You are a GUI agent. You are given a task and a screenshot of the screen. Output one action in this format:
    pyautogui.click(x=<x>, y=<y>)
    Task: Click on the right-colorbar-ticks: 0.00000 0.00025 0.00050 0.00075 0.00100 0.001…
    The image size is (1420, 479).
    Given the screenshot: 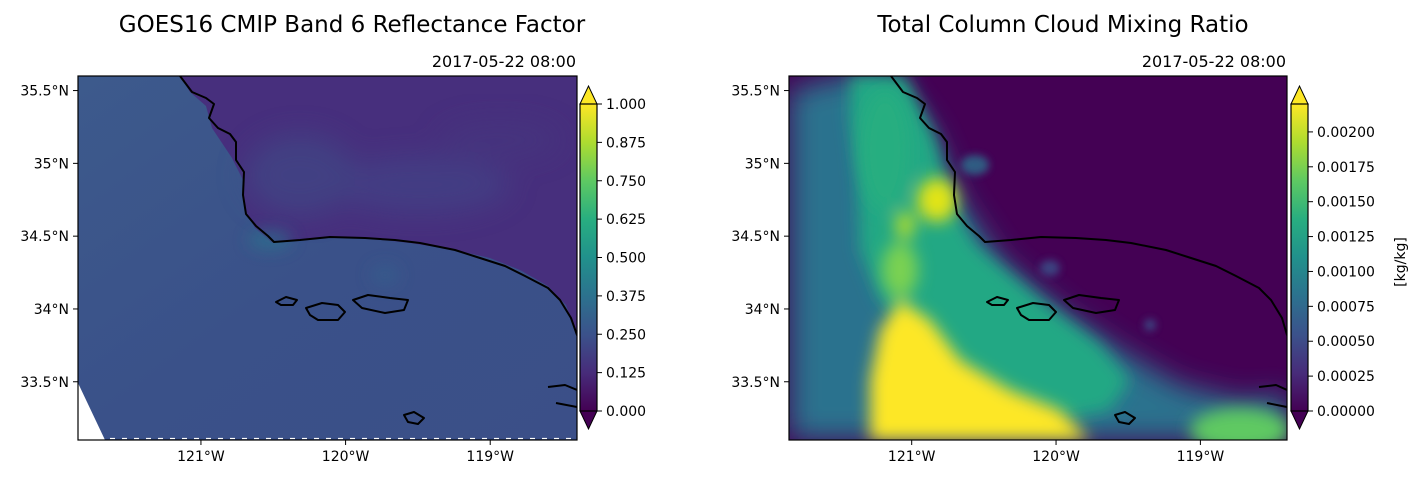 What is the action you would take?
    pyautogui.click(x=1341, y=272)
    